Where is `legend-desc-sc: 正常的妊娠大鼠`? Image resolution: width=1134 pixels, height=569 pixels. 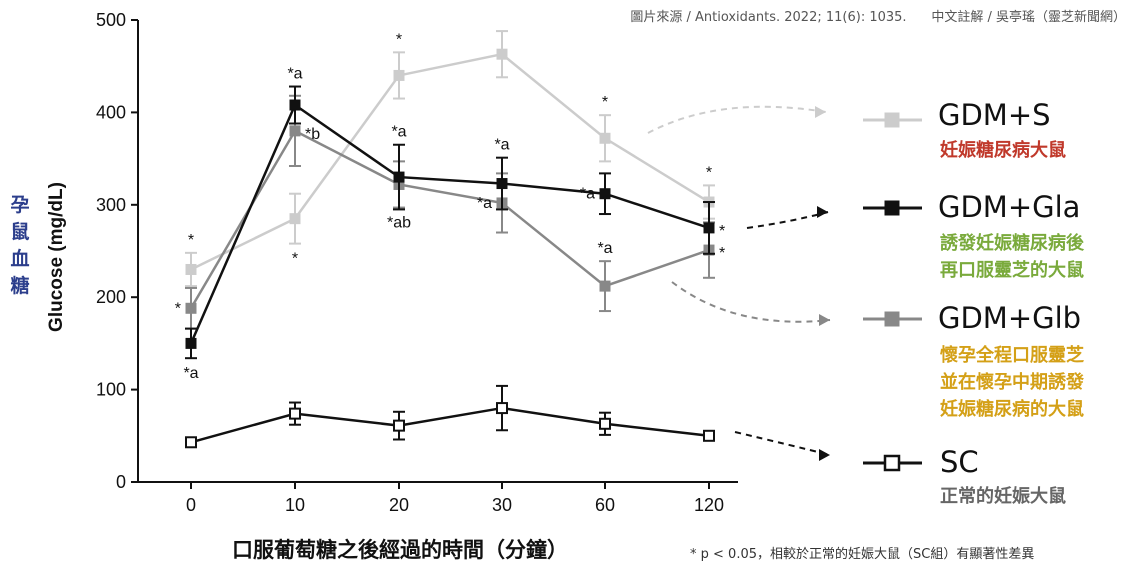
legend-desc-sc: 正常的妊娠大鼠 is located at coordinates (1003, 496).